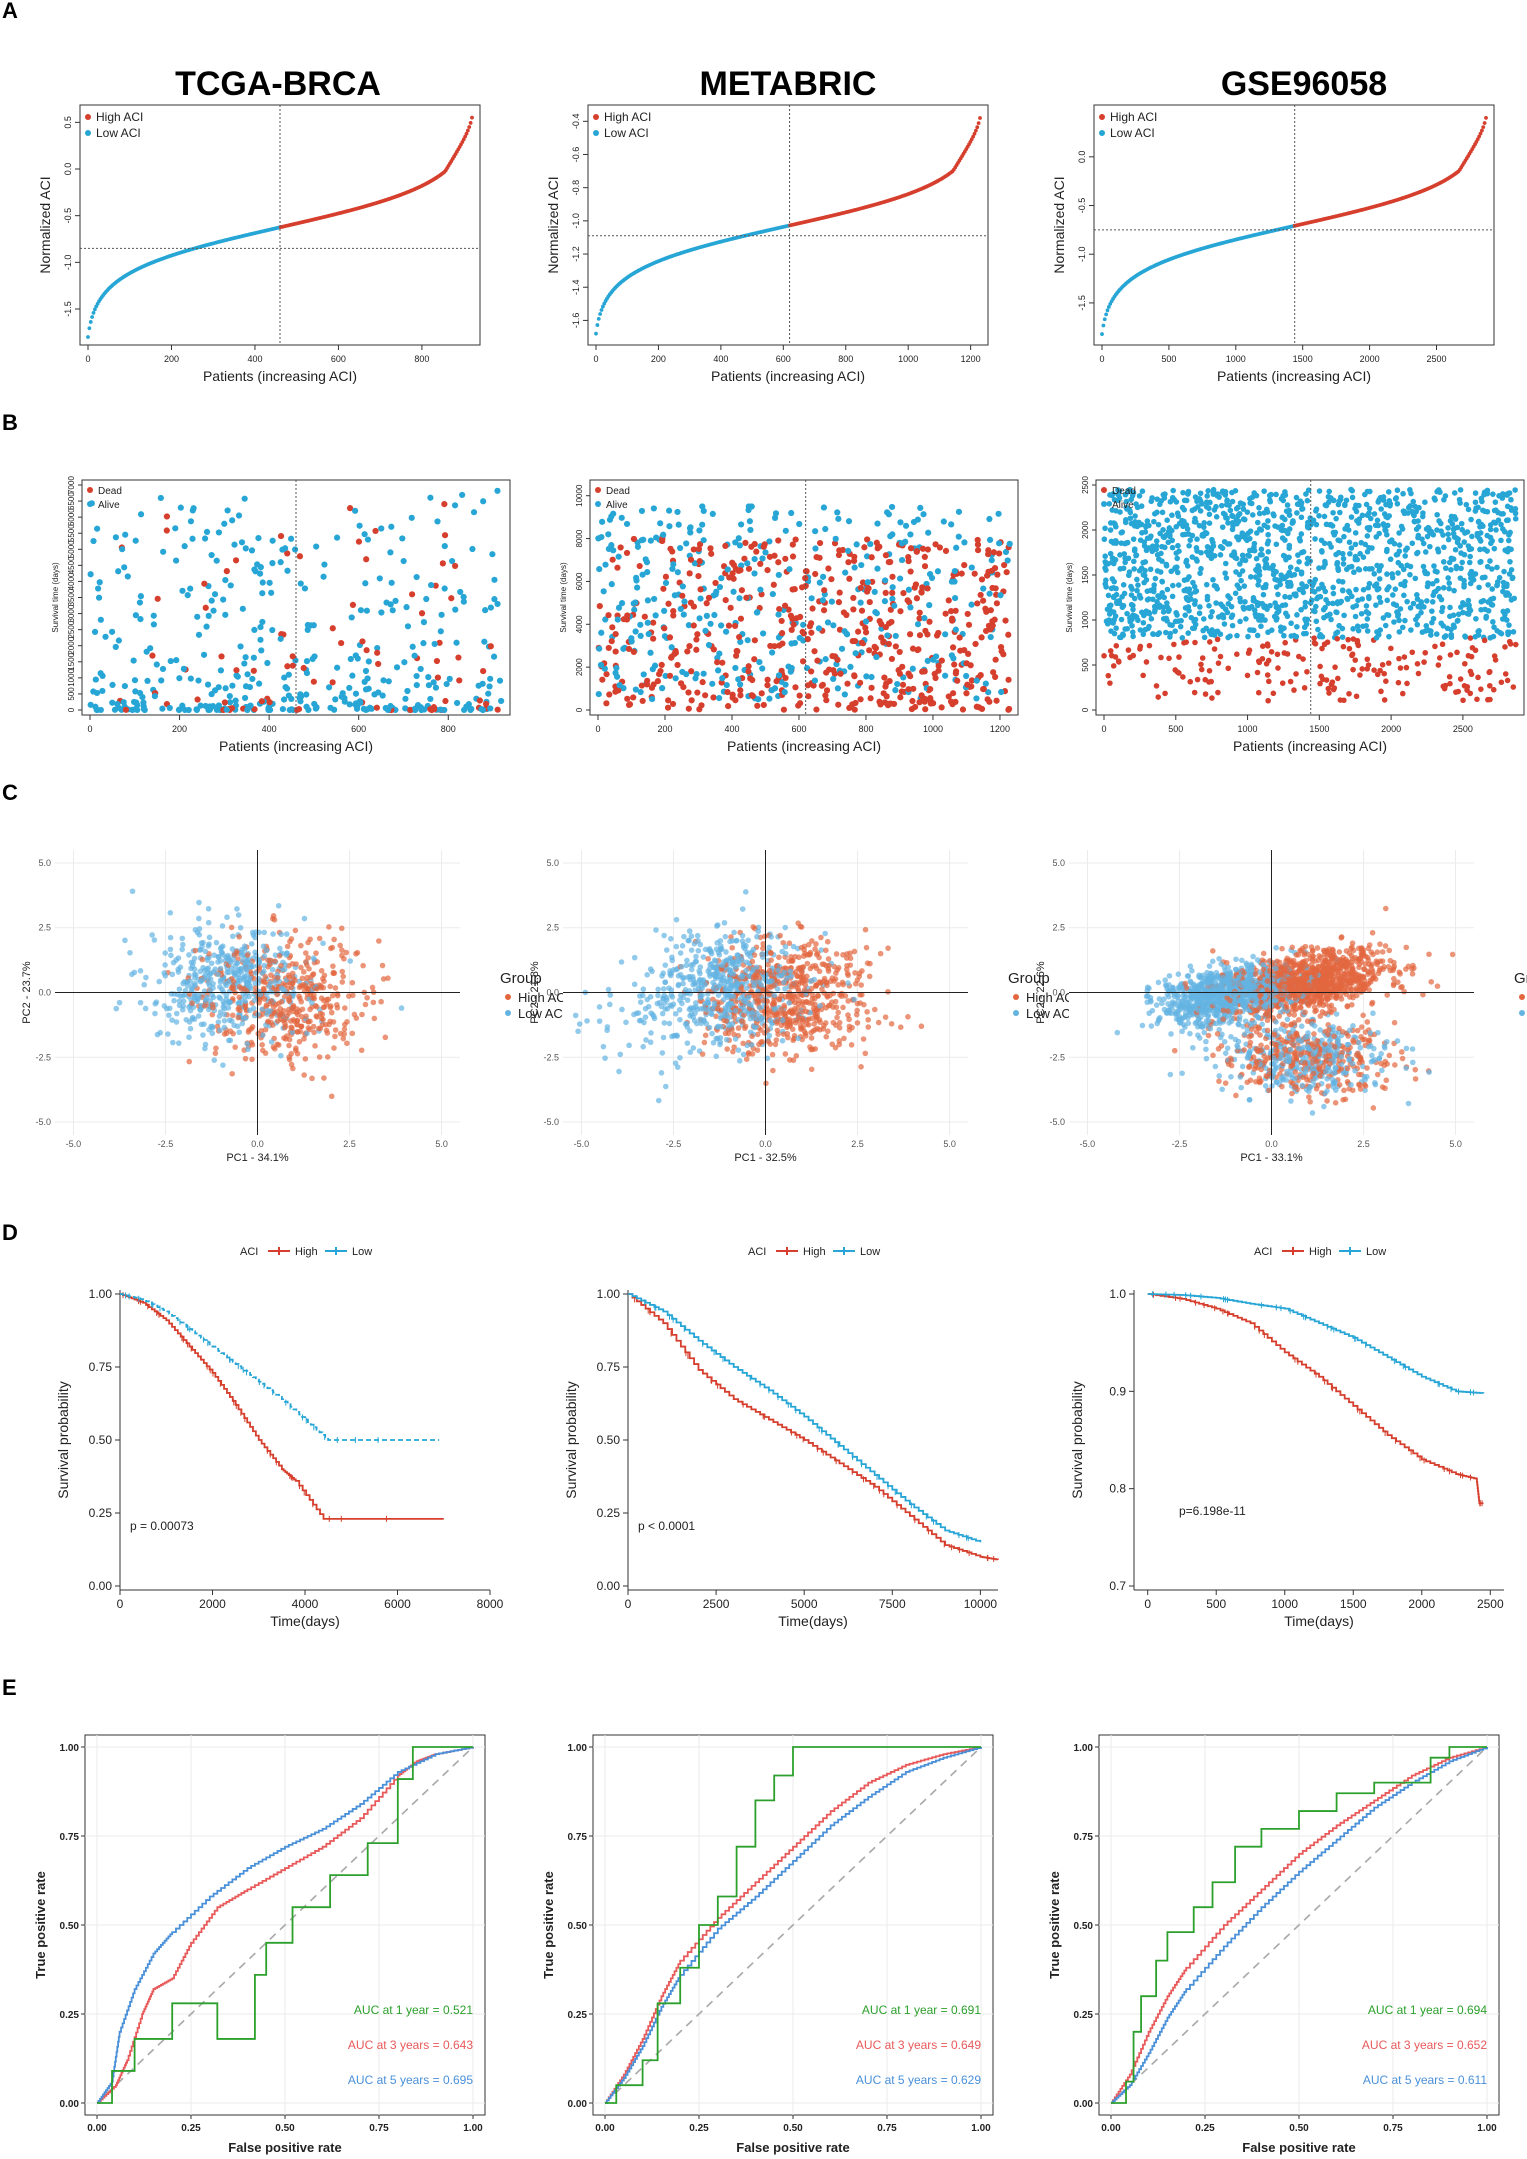 This screenshot has width=1527, height=2159. I want to click on y-axis-label: PC2 - 23.7%, so click(27, 992).